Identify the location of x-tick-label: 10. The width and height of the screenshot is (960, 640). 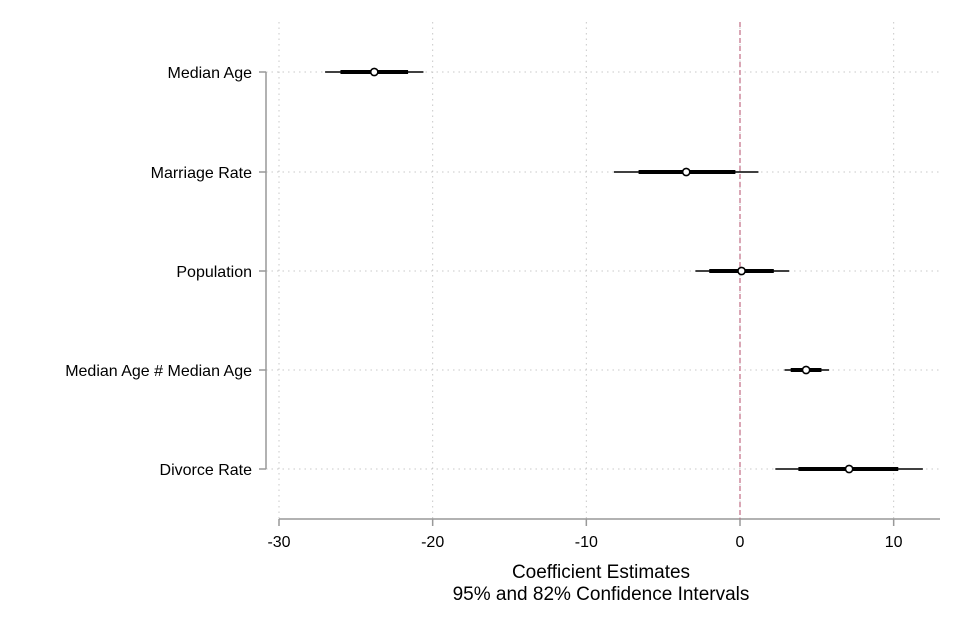
(894, 542).